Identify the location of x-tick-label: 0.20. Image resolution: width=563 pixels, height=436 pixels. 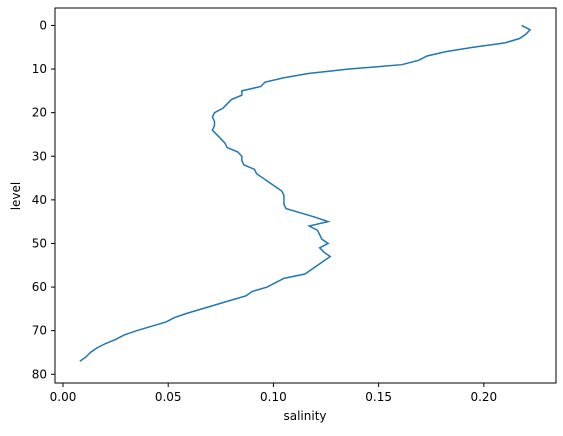
(483, 397).